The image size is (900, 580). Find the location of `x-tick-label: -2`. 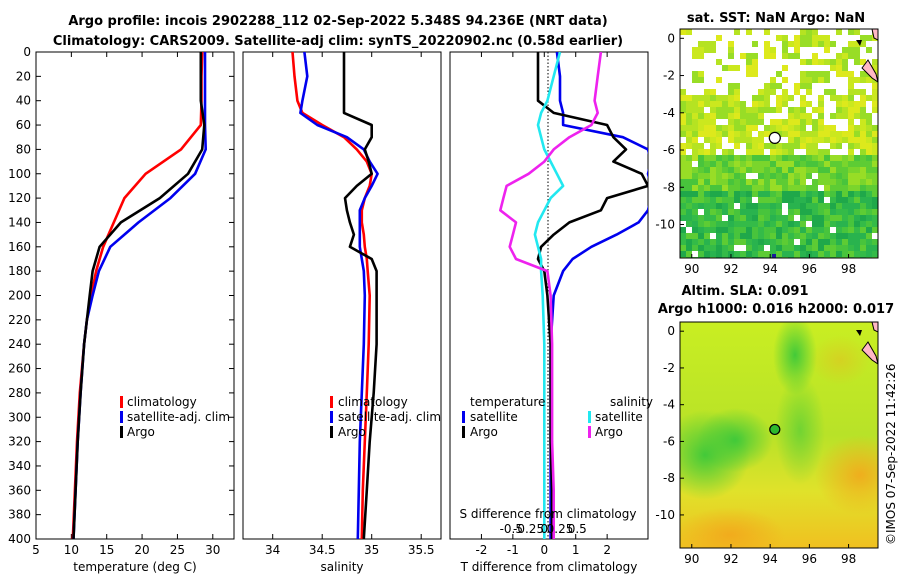

x-tick-label: -2 is located at coordinates (481, 550).